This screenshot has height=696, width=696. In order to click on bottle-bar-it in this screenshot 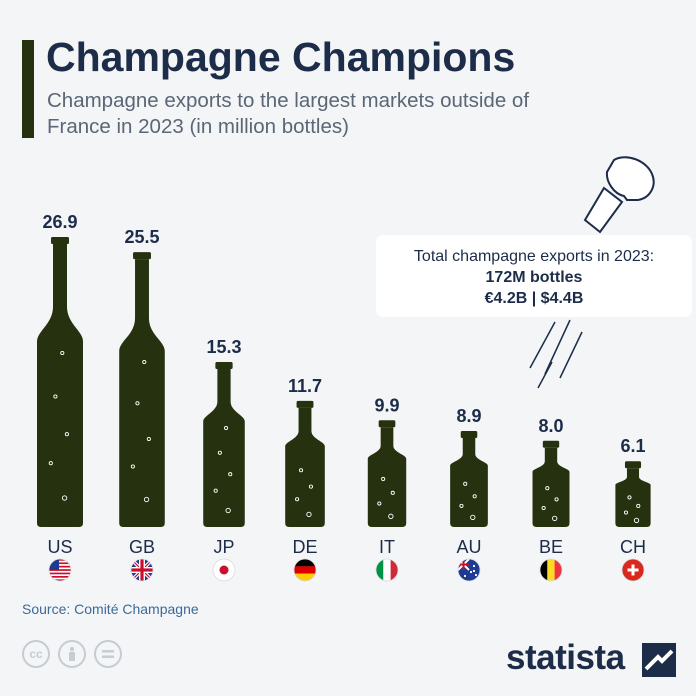, I will do `click(387, 473)`.